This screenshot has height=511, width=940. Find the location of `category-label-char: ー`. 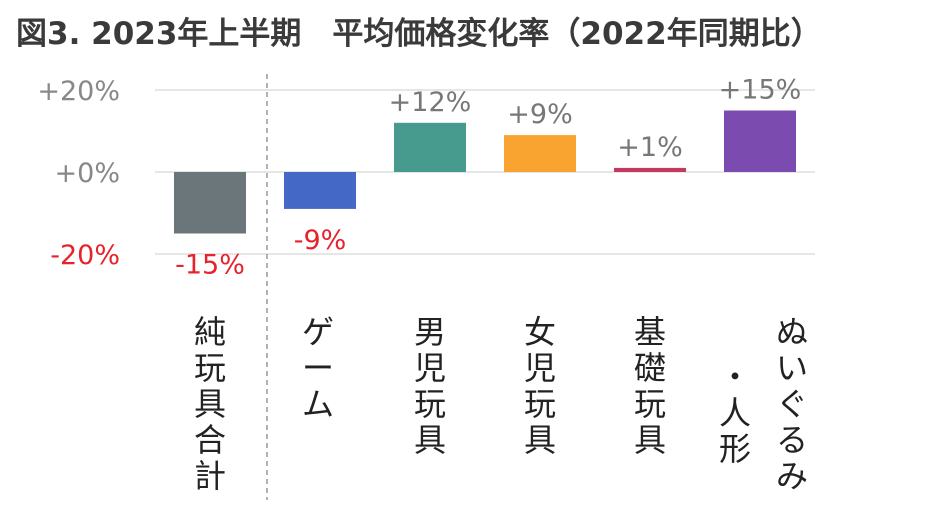

category-label-char: ー is located at coordinates (318, 368).